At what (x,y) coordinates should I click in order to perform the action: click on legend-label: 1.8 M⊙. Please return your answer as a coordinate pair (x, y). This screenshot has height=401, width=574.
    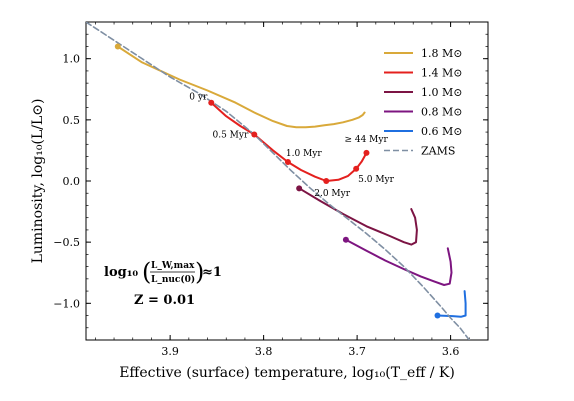
    Looking at the image, I should click on (441, 53).